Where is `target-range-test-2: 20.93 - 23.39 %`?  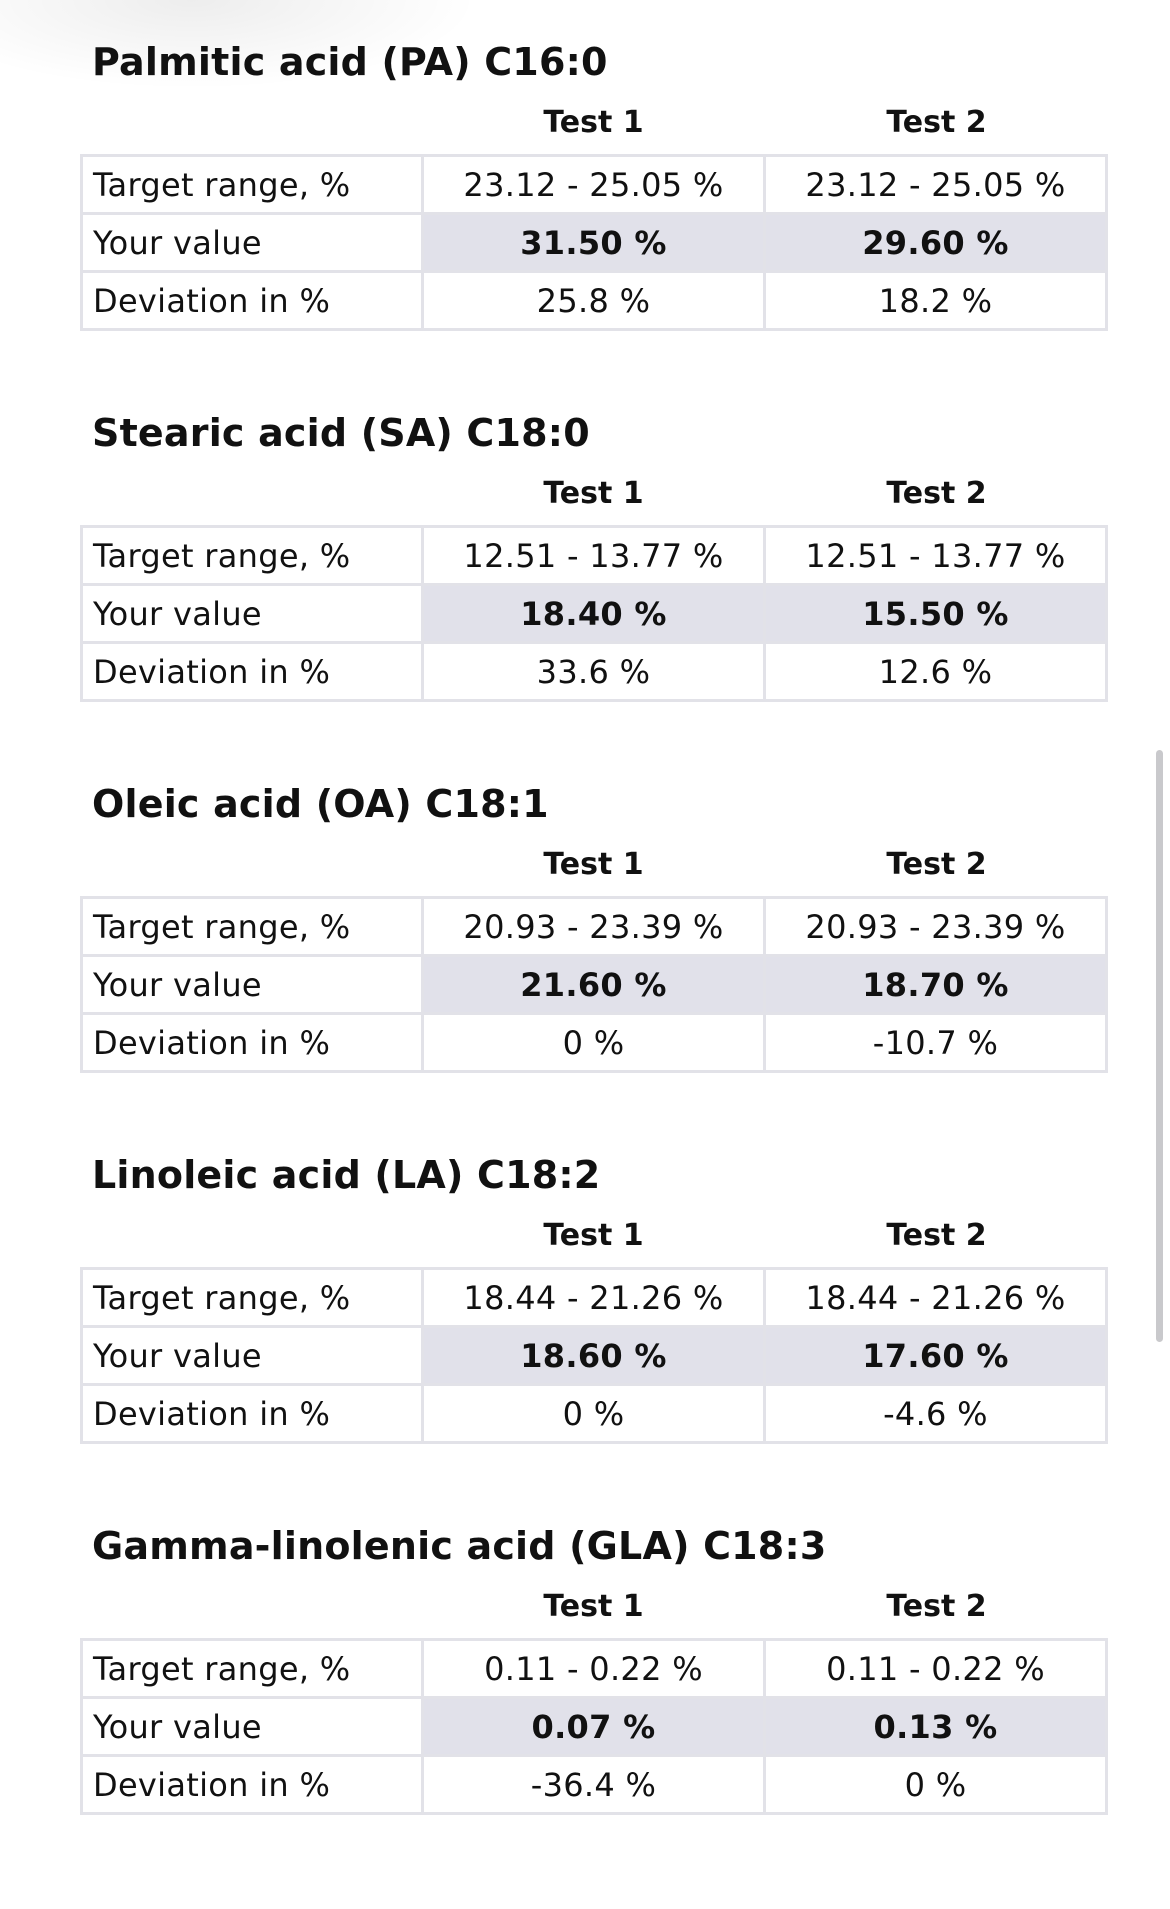 target-range-test-2: 20.93 - 23.39 % is located at coordinates (935, 926).